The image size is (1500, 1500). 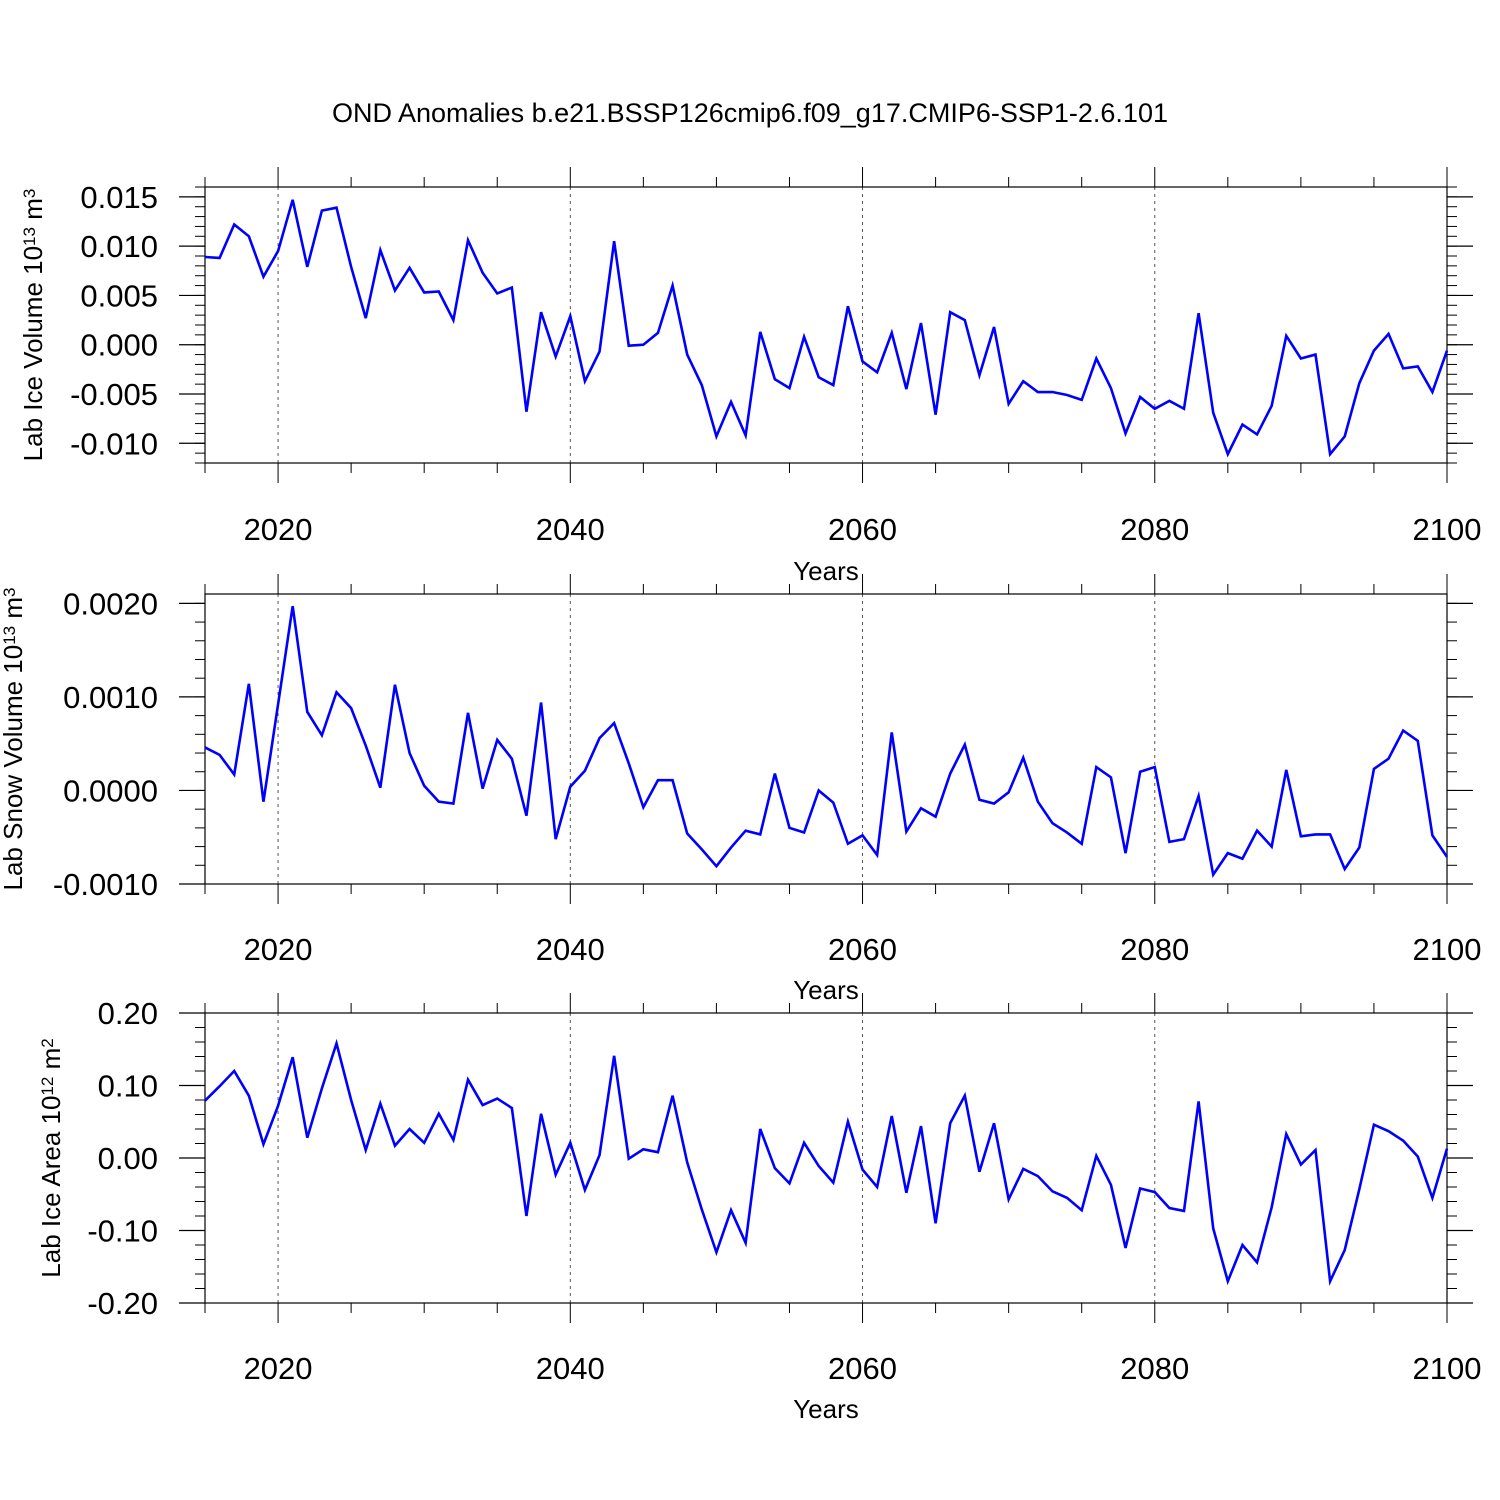 I want to click on y-tick-label: -0.005, so click(x=114, y=394).